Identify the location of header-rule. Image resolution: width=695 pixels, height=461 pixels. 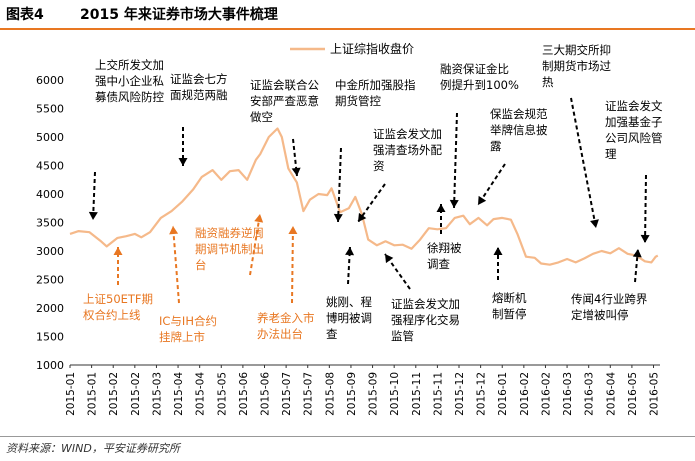
(347, 29).